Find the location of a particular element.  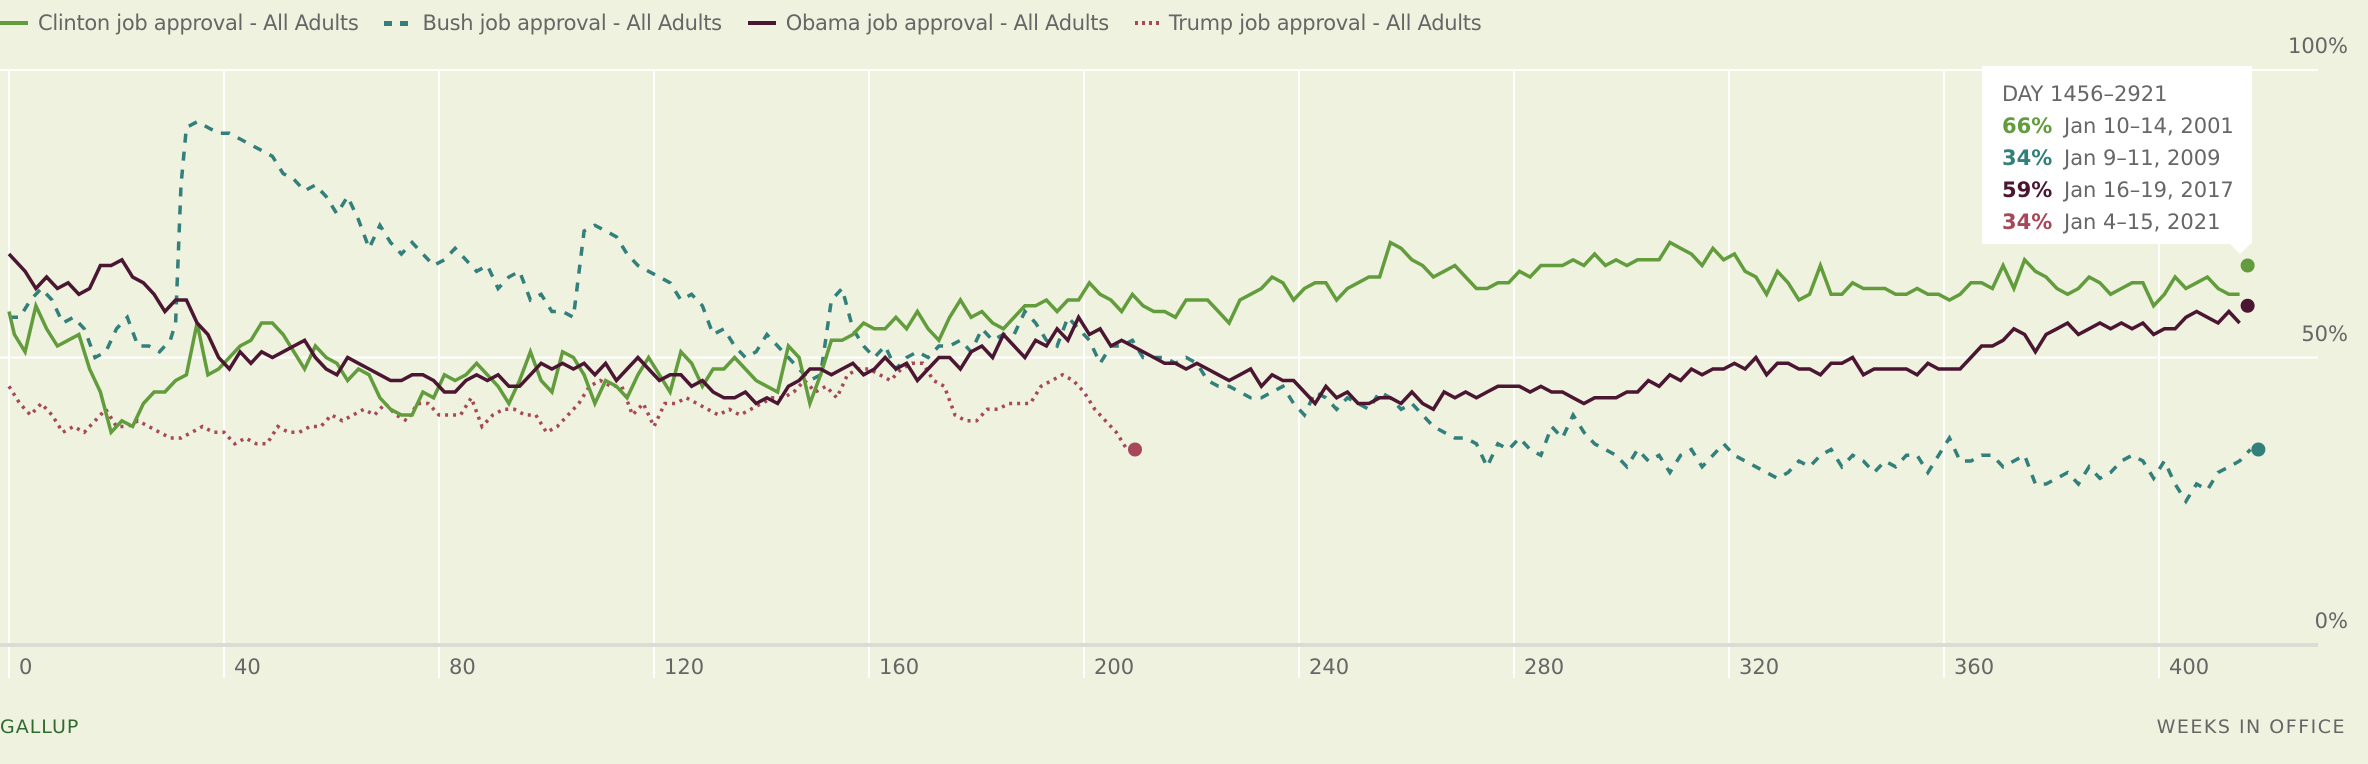

legend-item-trump: Trump job approval - All Adults is located at coordinates (1308, 23).